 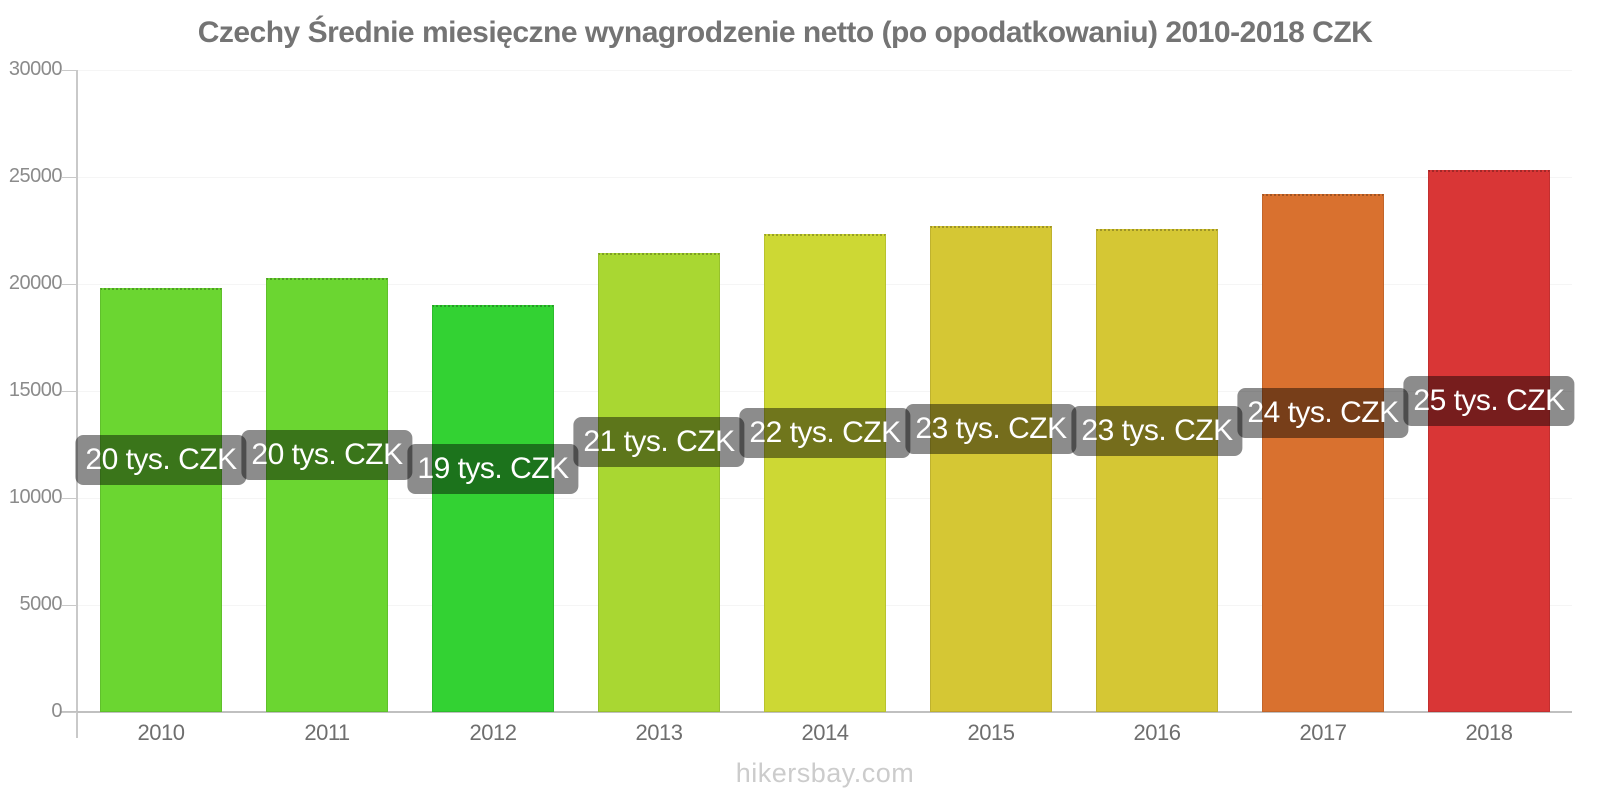 I want to click on bar-2013, so click(x=659, y=482).